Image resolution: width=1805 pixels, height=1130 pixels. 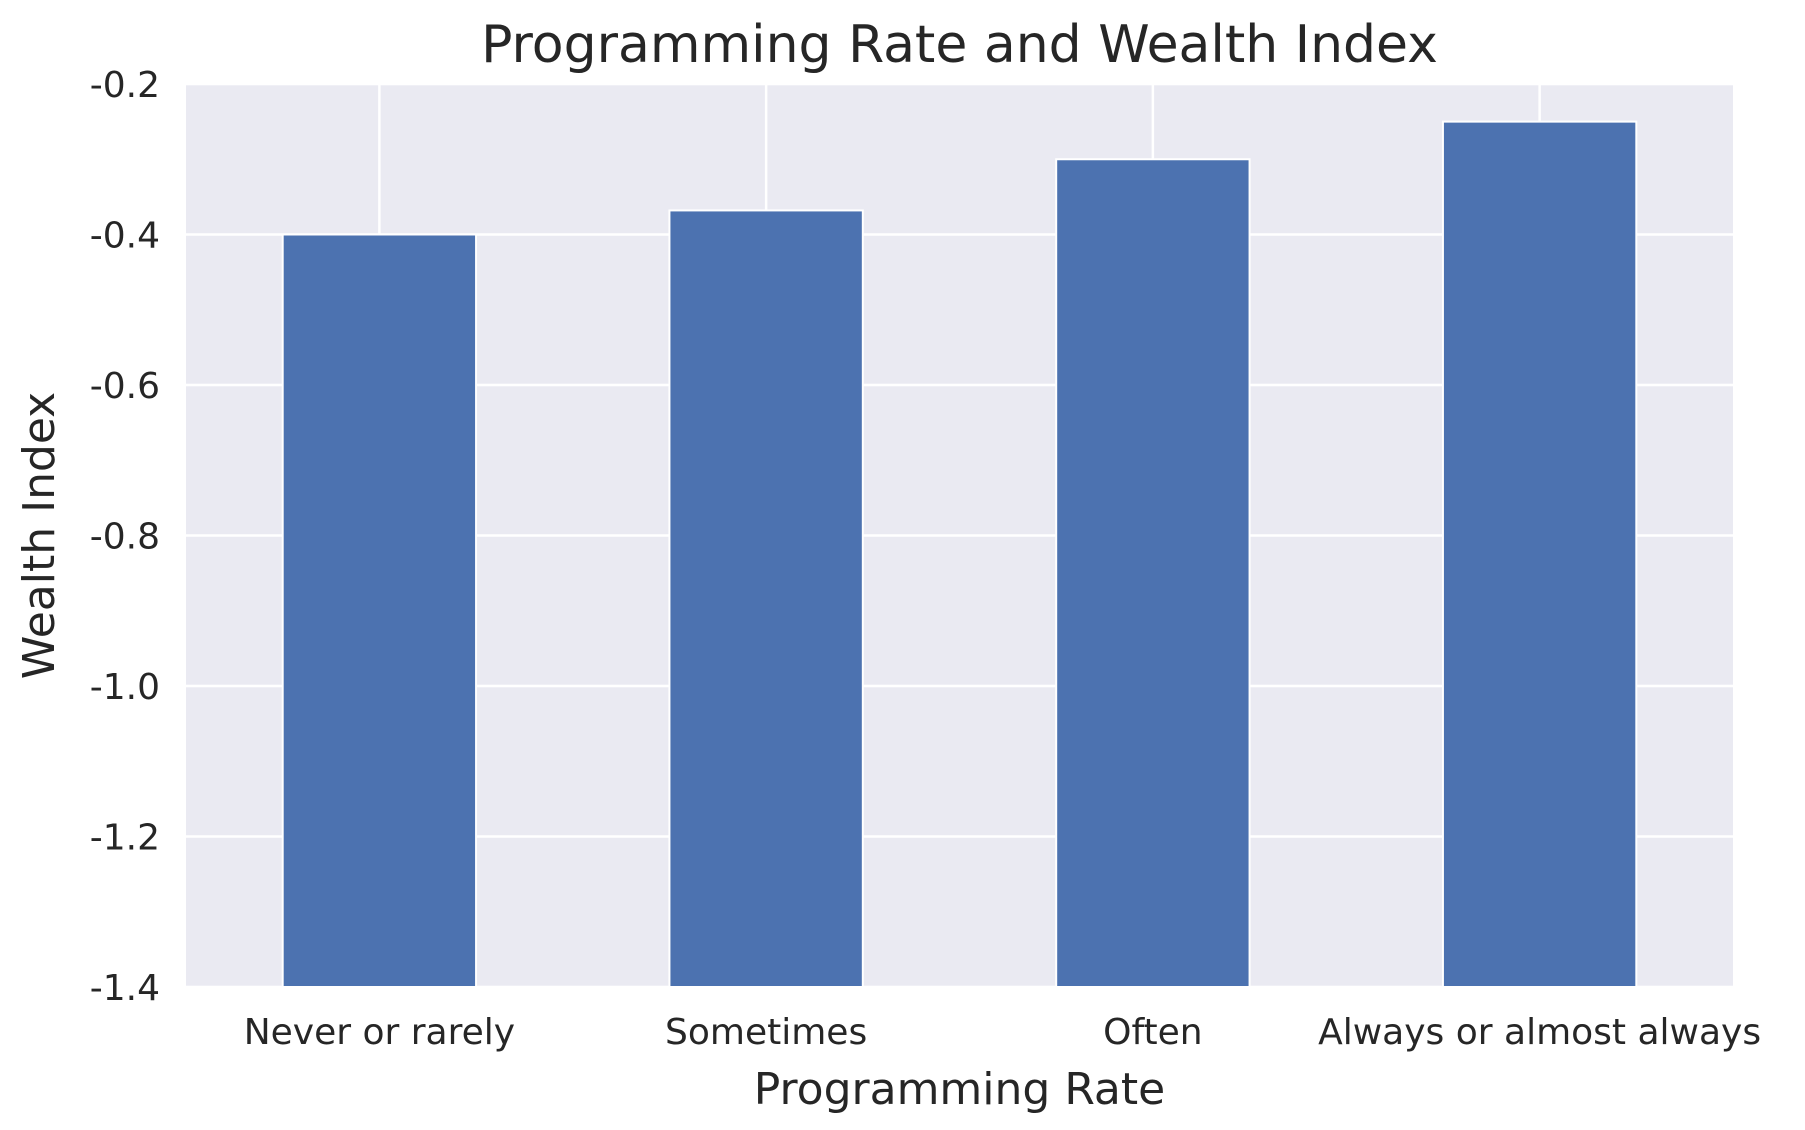 What do you see at coordinates (766, 1032) in the screenshot?
I see `x-tick-label: Sometimes` at bounding box center [766, 1032].